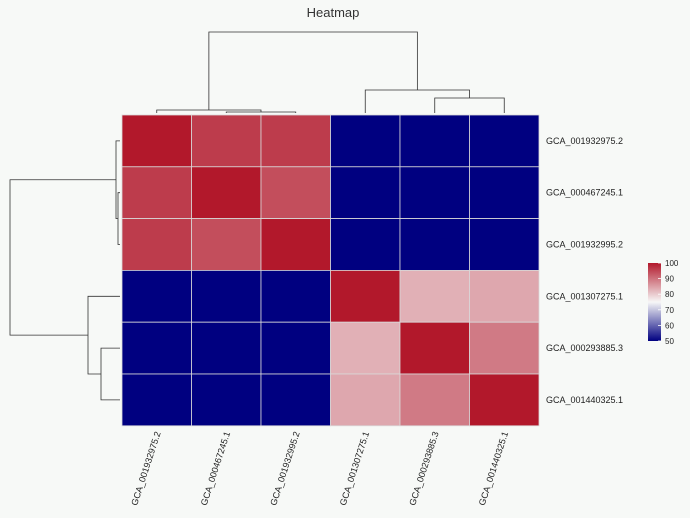  Describe the element at coordinates (584, 348) in the screenshot. I see `row-label: GCA_000293885.3` at that location.